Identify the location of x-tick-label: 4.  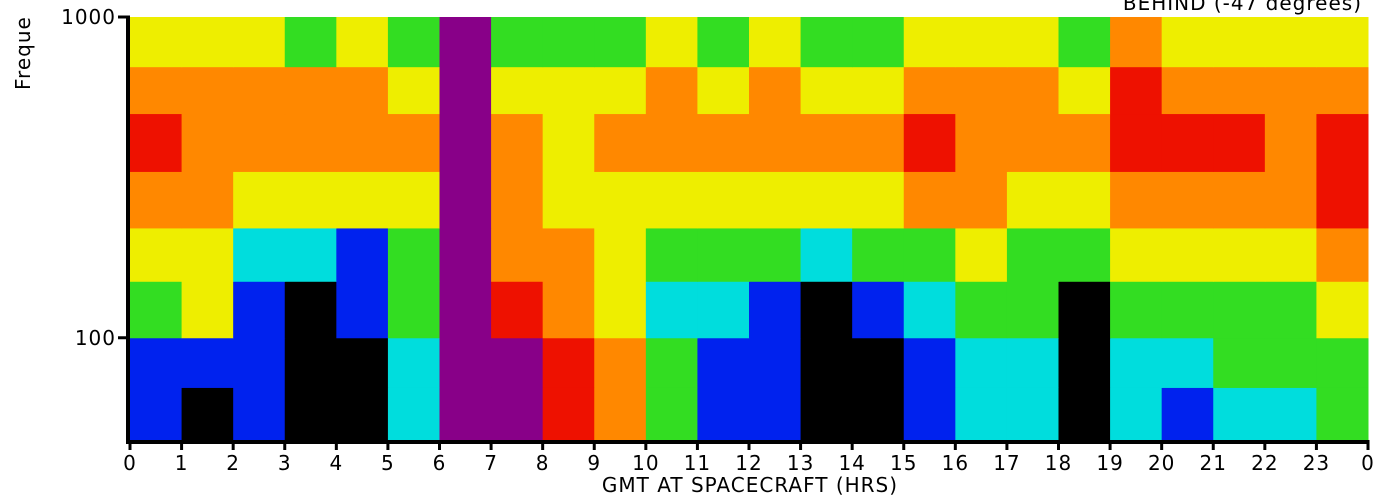
(336, 463).